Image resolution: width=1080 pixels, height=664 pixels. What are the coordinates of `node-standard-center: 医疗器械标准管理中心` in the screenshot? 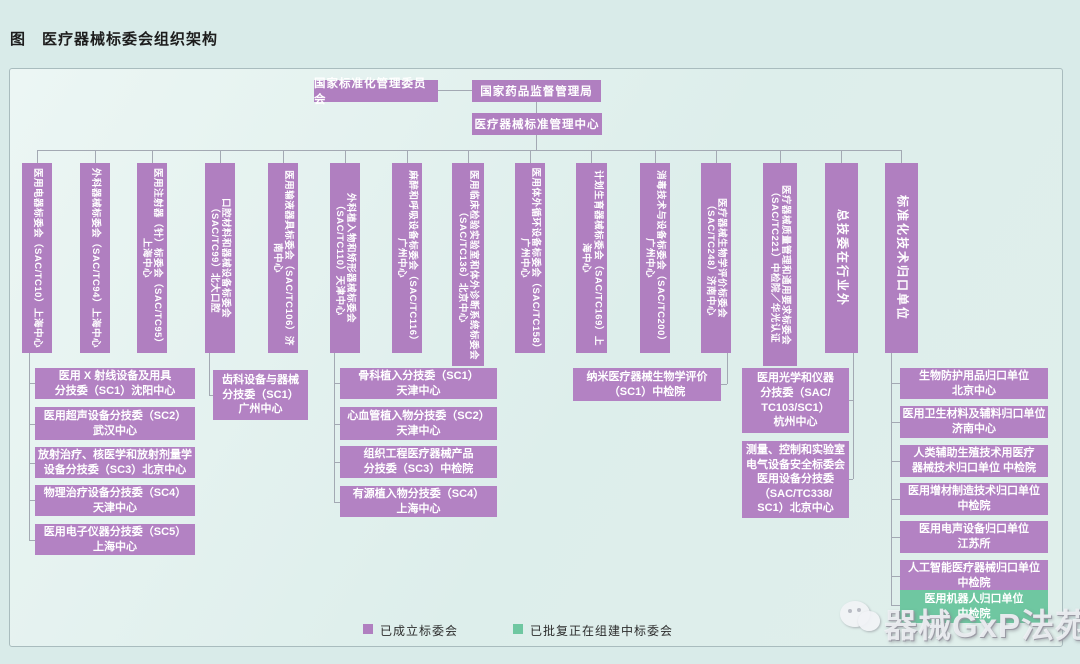 It's located at (537, 124).